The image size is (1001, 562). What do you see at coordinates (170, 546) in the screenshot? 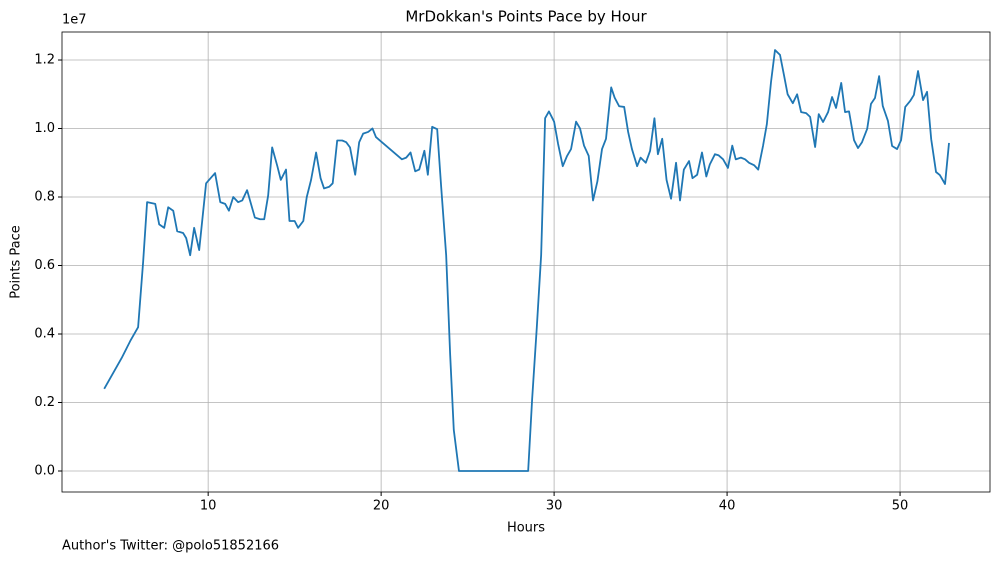
I see `annotation: Author's Twitter: @polo51852166` at bounding box center [170, 546].